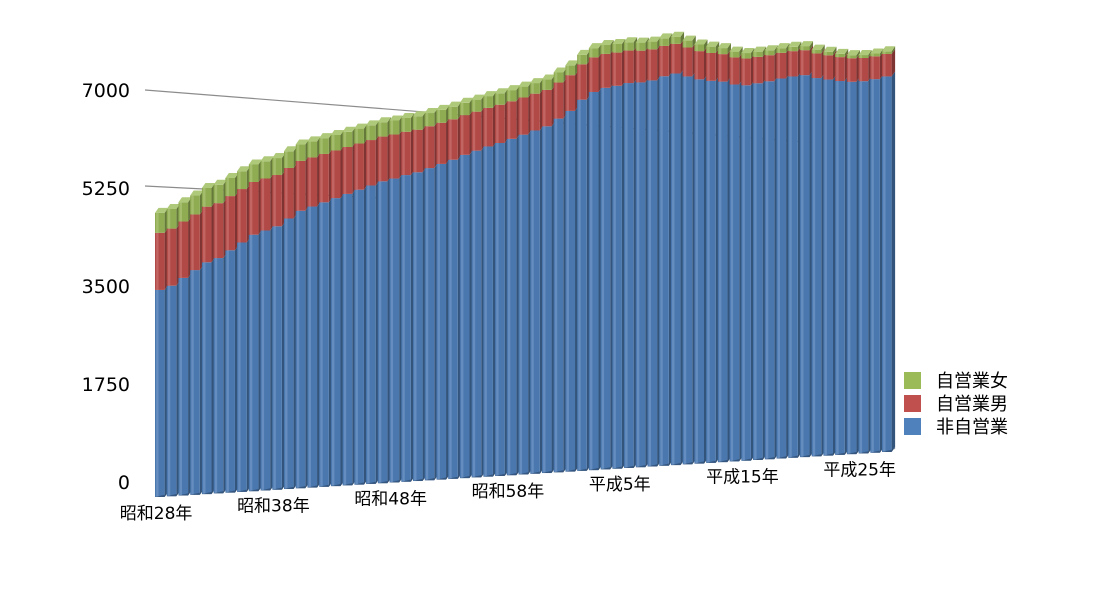 Image resolution: width=1100 pixels, height=600 pixels. What do you see at coordinates (156, 514) in the screenshot?
I see `x-tick-label: 昭和28年` at bounding box center [156, 514].